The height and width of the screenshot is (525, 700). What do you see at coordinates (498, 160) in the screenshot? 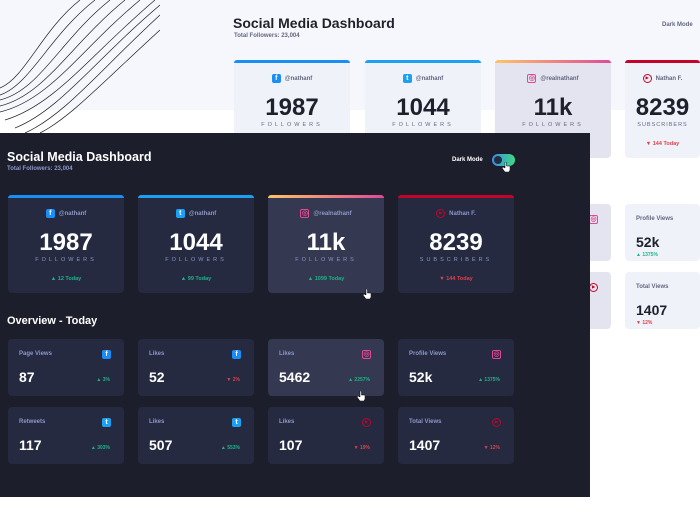
I see `toggle-knob` at bounding box center [498, 160].